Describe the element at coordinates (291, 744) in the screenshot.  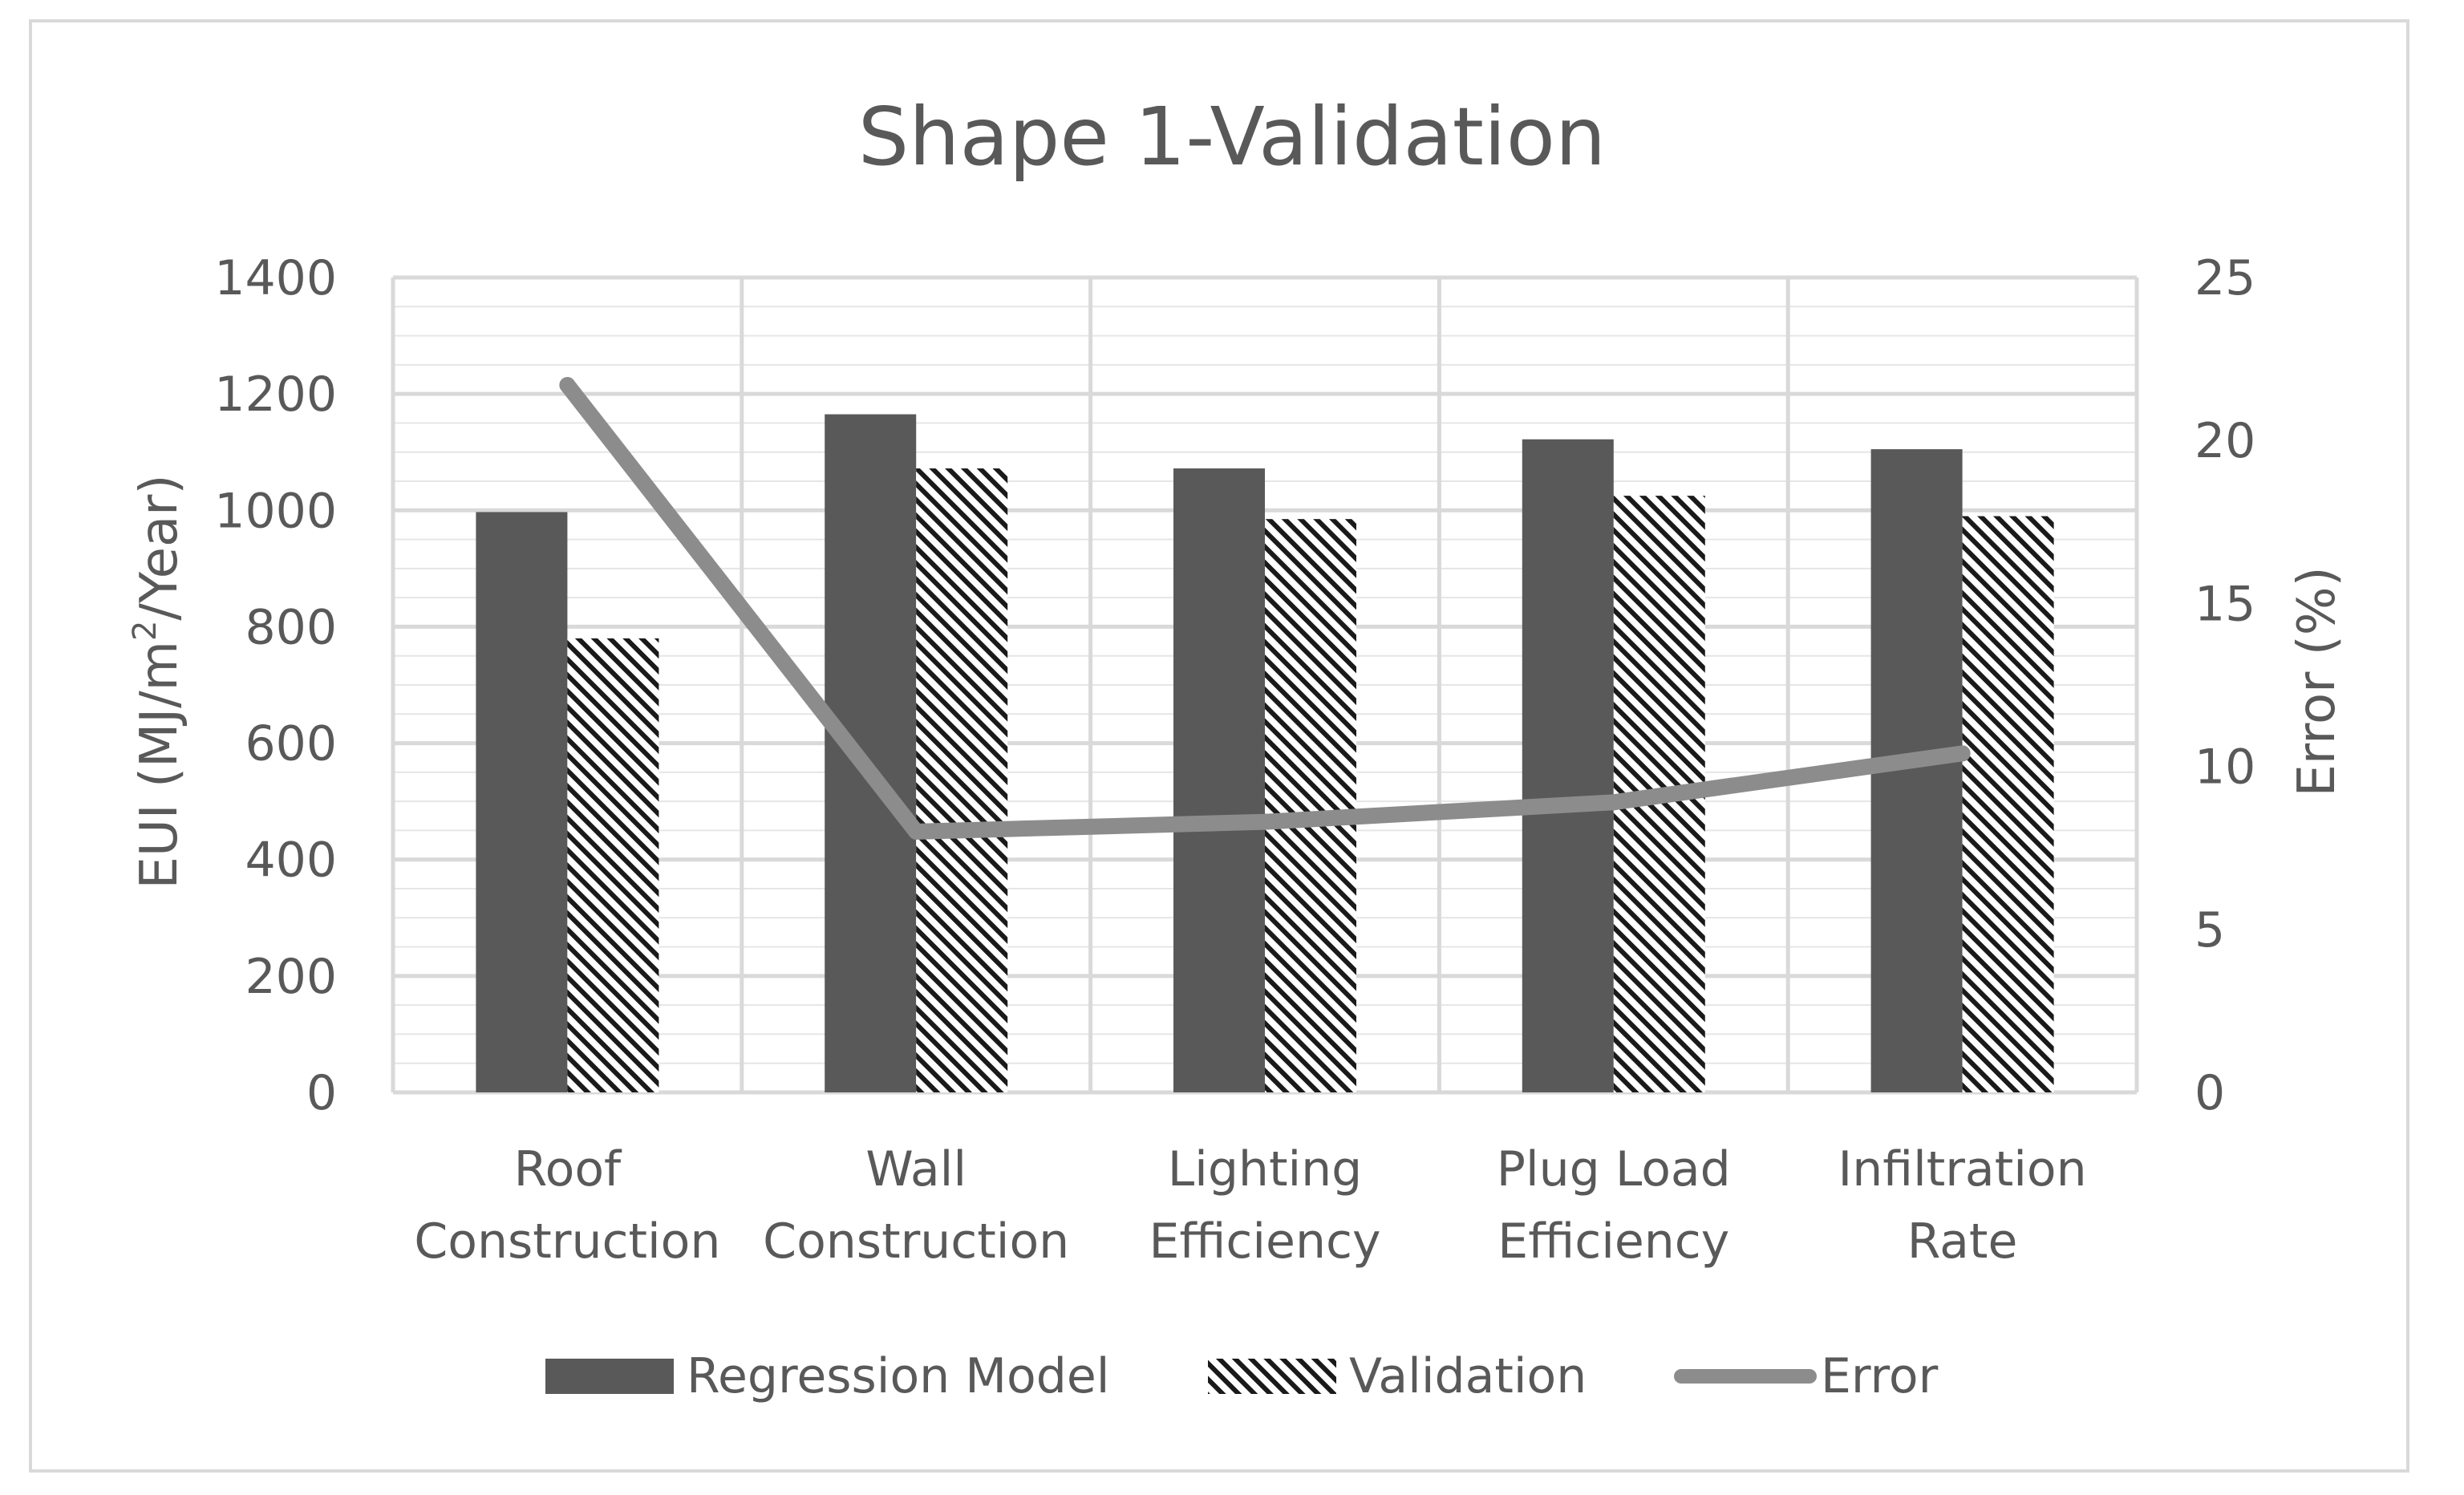
I see `y-left-tick-label: 600` at that location.